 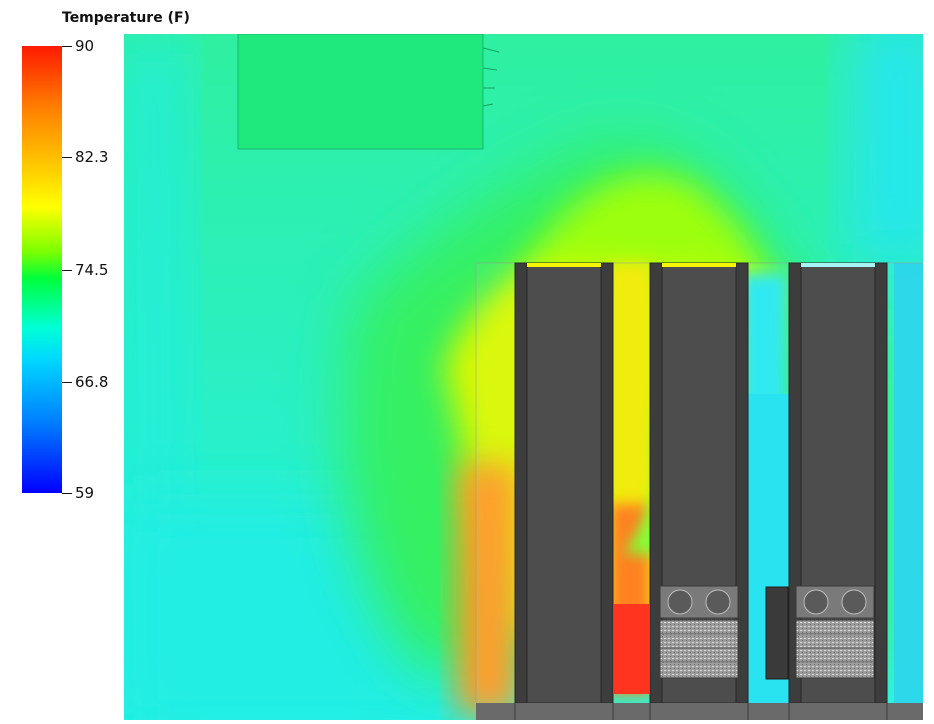 I want to click on raised-floor-base, so click(x=699, y=711).